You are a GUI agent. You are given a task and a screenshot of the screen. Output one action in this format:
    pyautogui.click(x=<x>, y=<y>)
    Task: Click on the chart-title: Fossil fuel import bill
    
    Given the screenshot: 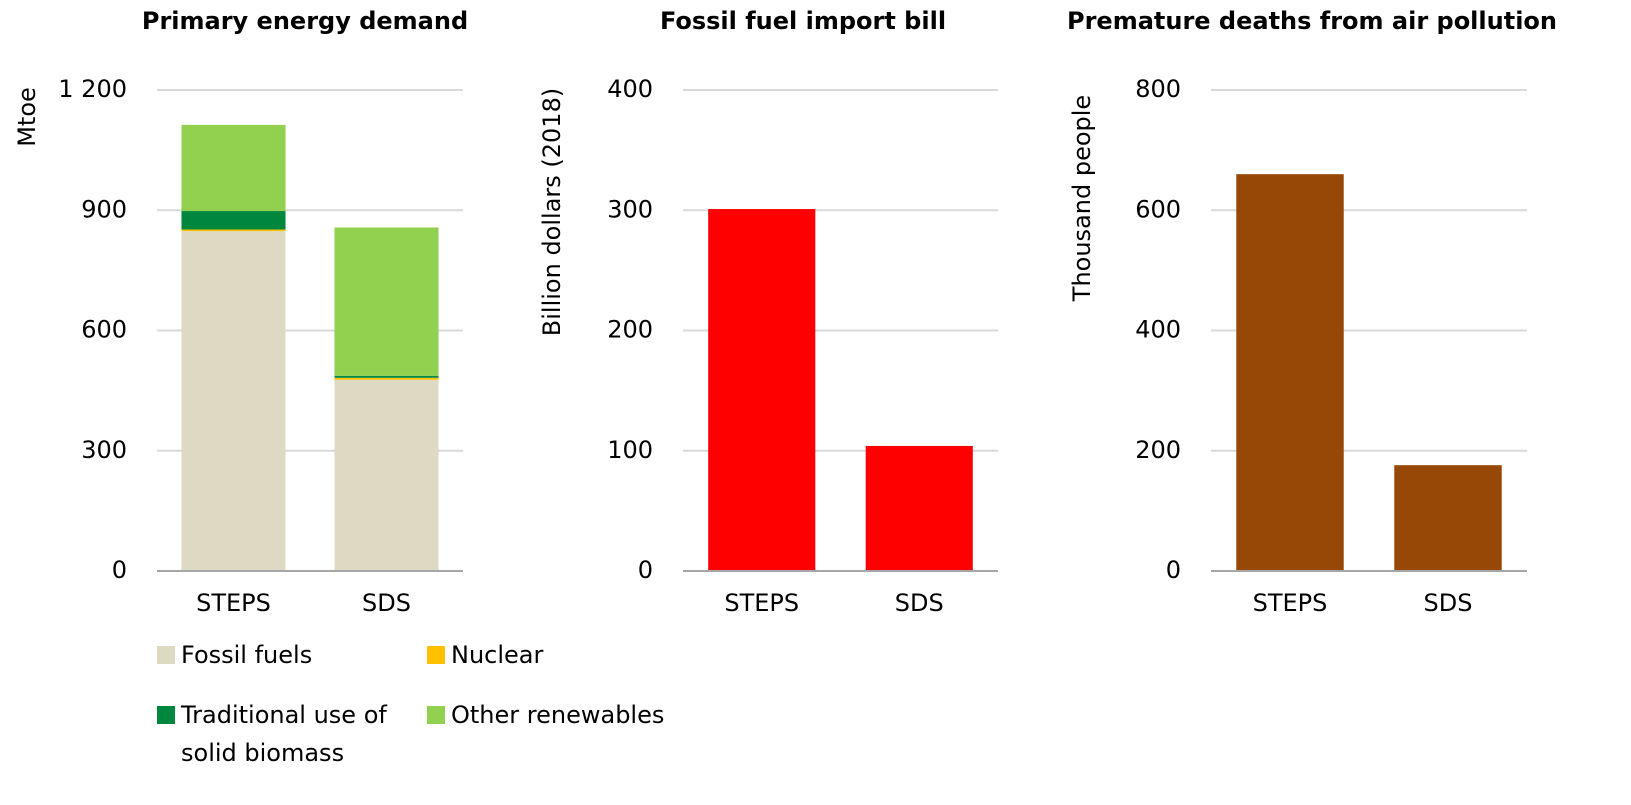 What is the action you would take?
    pyautogui.click(x=803, y=21)
    